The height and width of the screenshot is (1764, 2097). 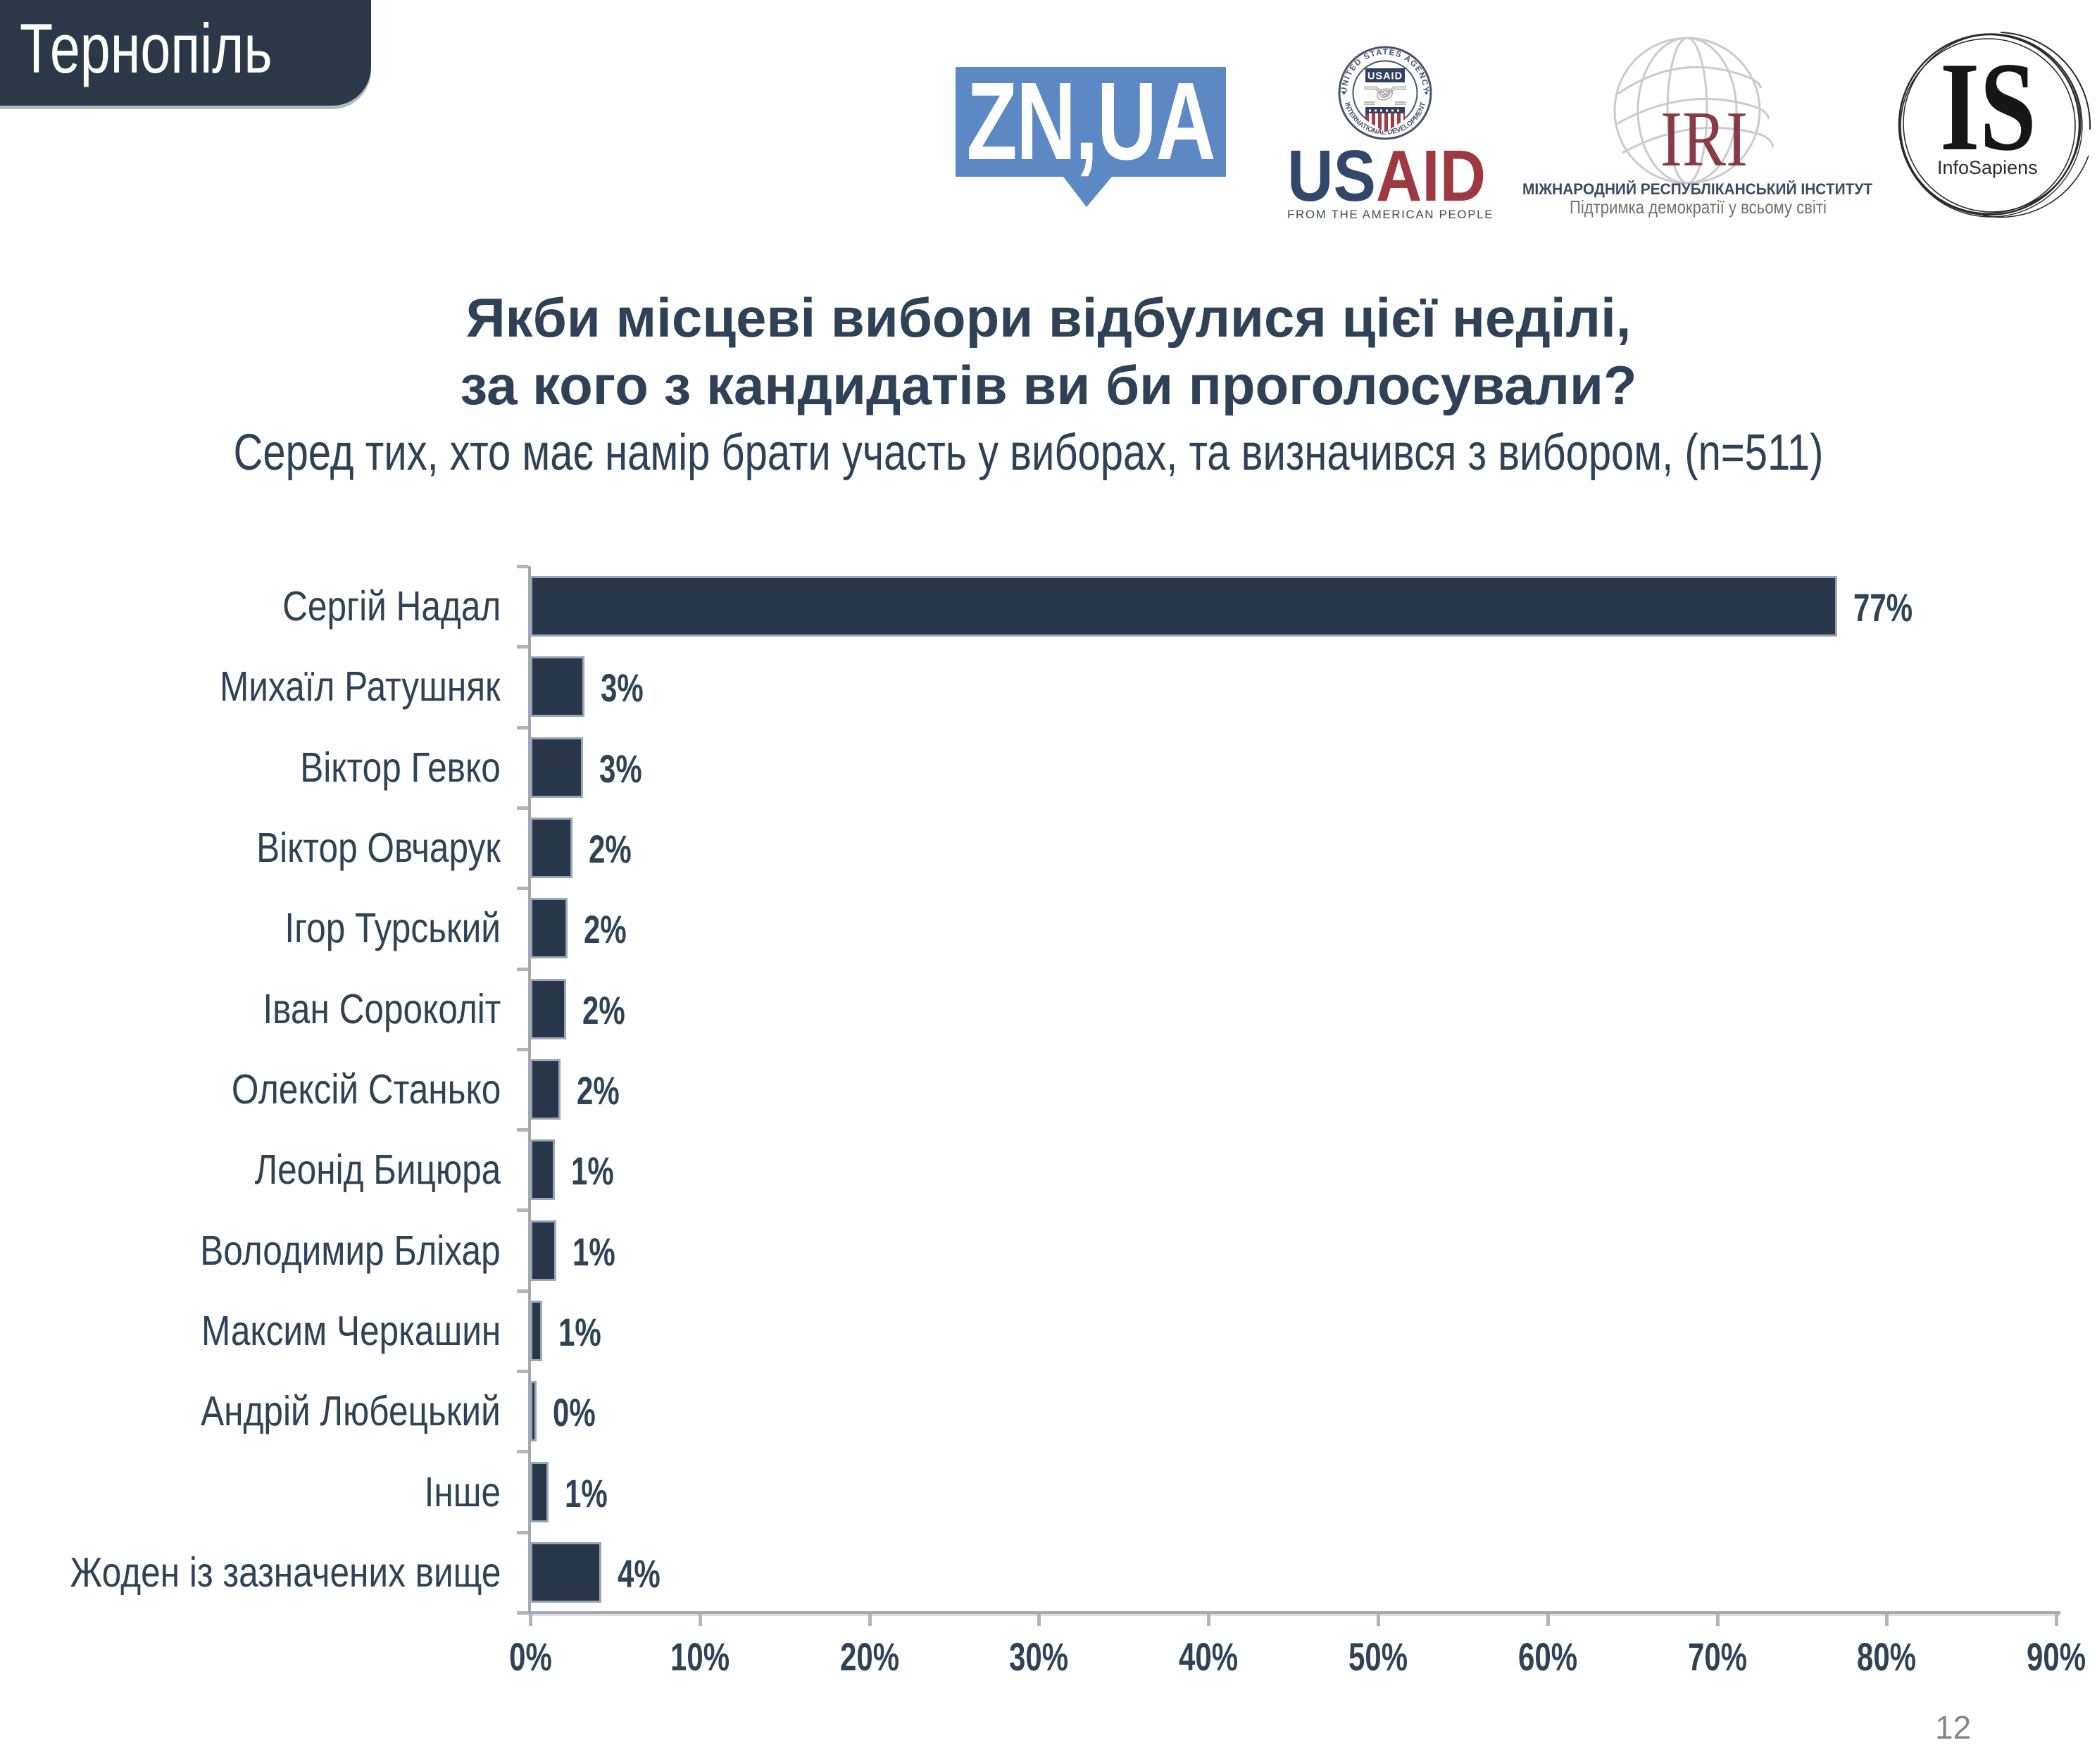 What do you see at coordinates (1385, 76) in the screenshot?
I see `svg-text: USAID` at bounding box center [1385, 76].